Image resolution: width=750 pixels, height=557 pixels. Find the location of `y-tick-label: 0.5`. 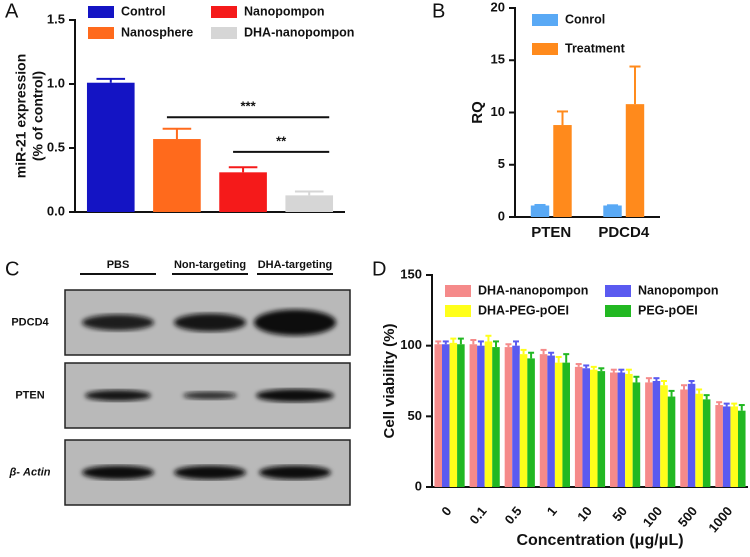

y-tick-label: 0.5 is located at coordinates (56, 146).